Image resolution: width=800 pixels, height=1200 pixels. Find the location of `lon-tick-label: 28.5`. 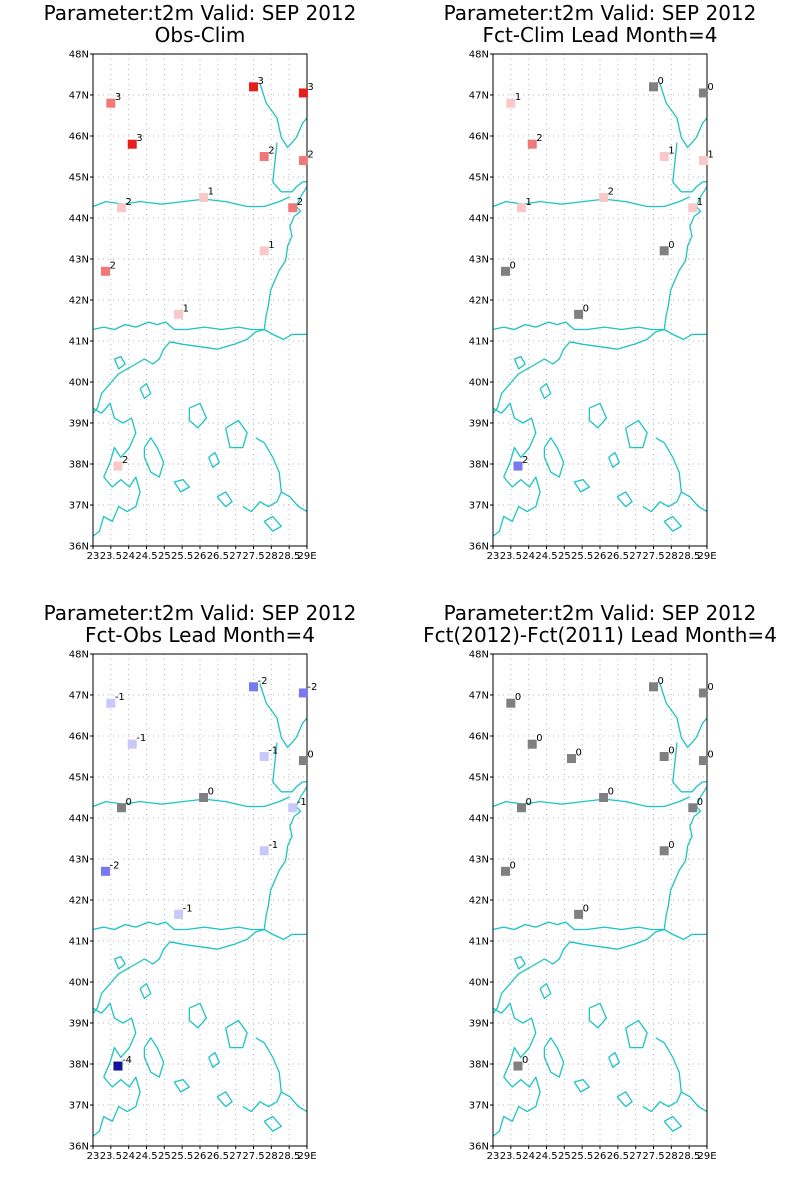

lon-tick-label: 28.5 is located at coordinates (689, 556).